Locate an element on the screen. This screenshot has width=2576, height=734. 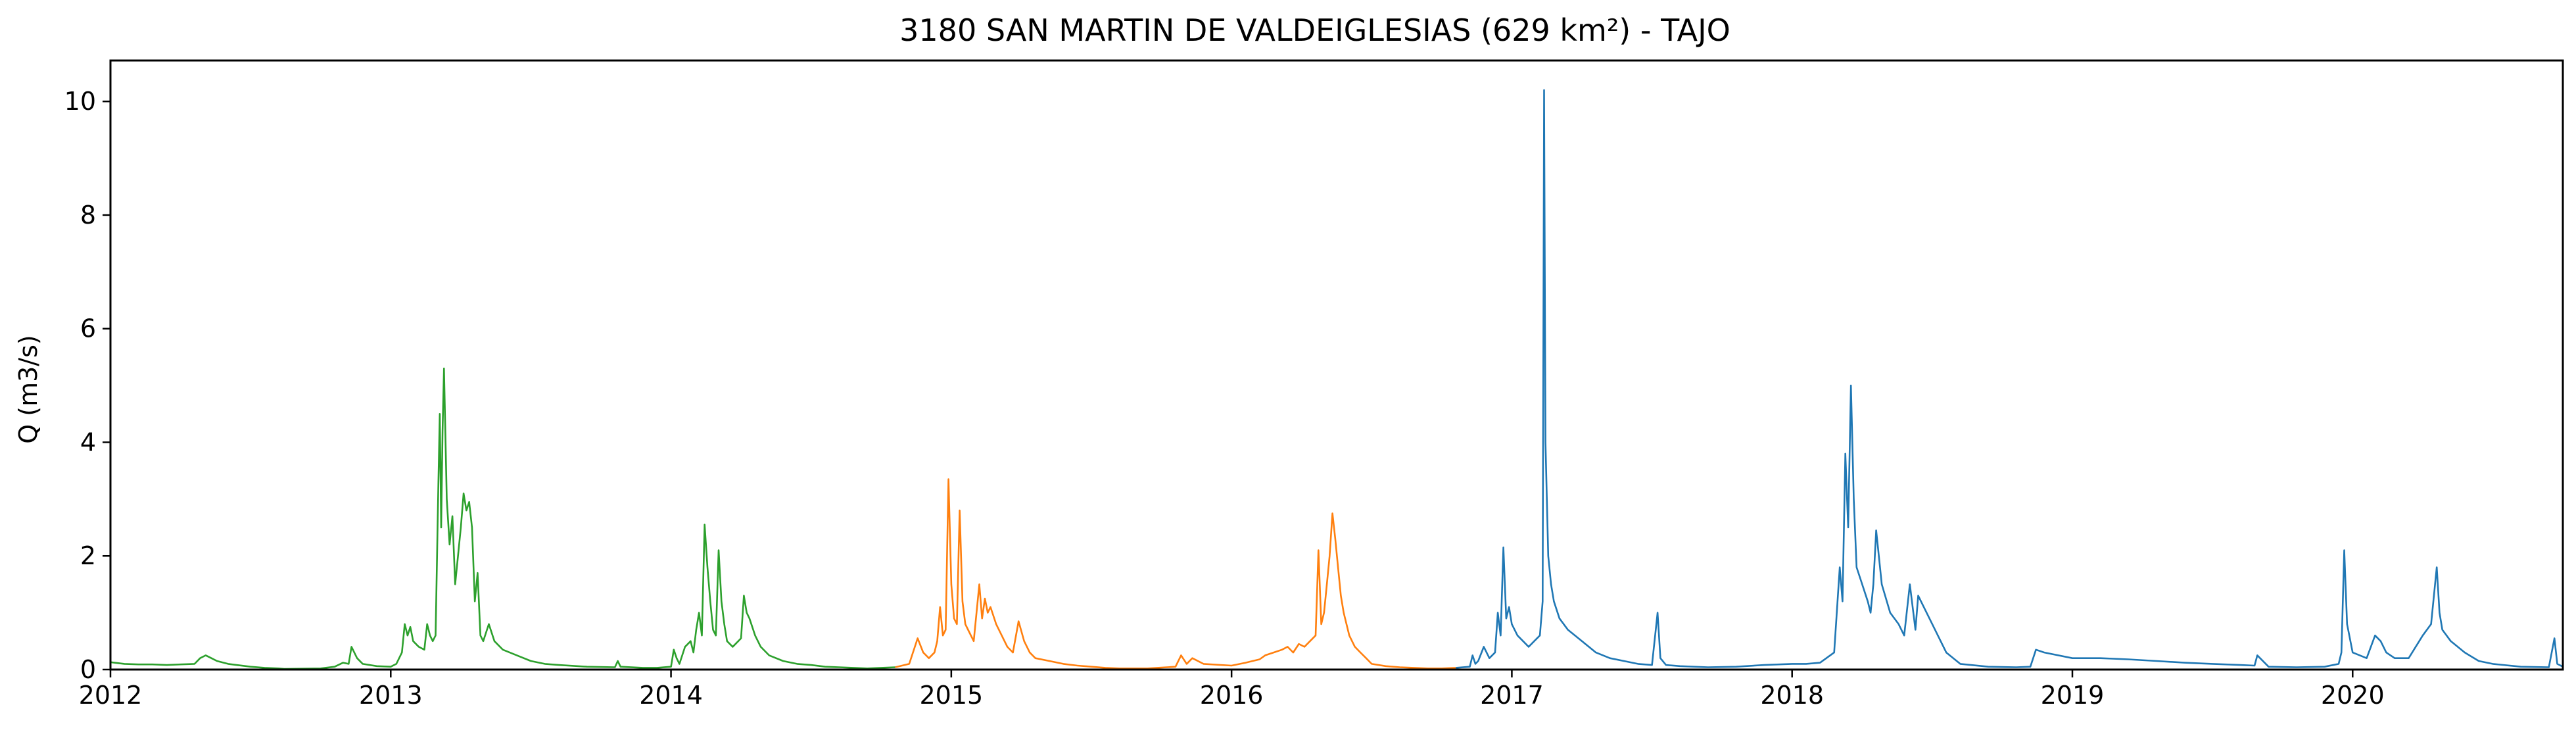
x-tick-label: 2019 is located at coordinates (2073, 695).